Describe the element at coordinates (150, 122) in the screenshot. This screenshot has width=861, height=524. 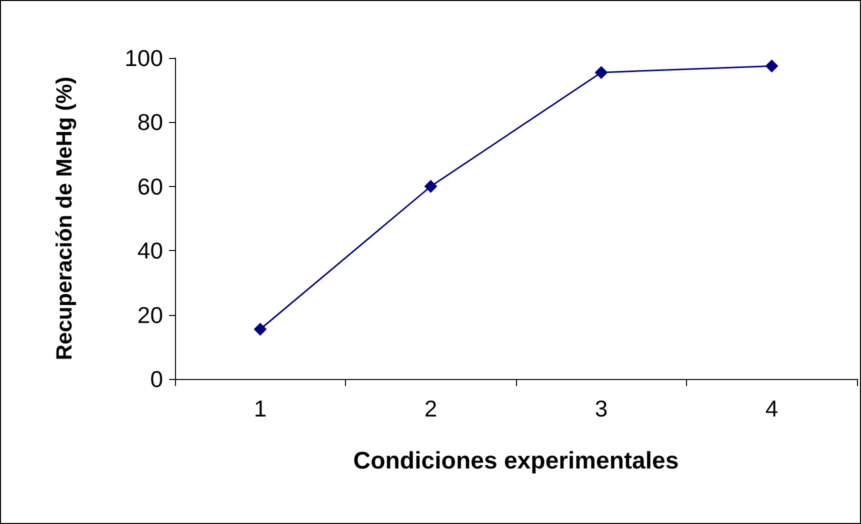
I see `y-tick-label: 80` at that location.